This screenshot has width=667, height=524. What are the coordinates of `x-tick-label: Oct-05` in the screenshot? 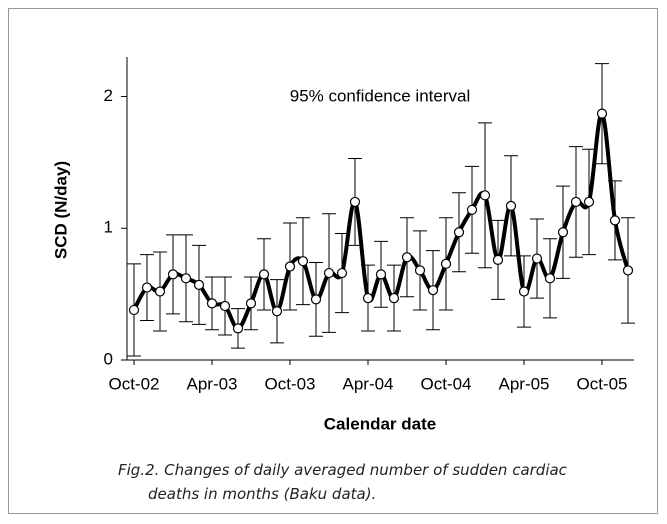 It's located at (601, 383).